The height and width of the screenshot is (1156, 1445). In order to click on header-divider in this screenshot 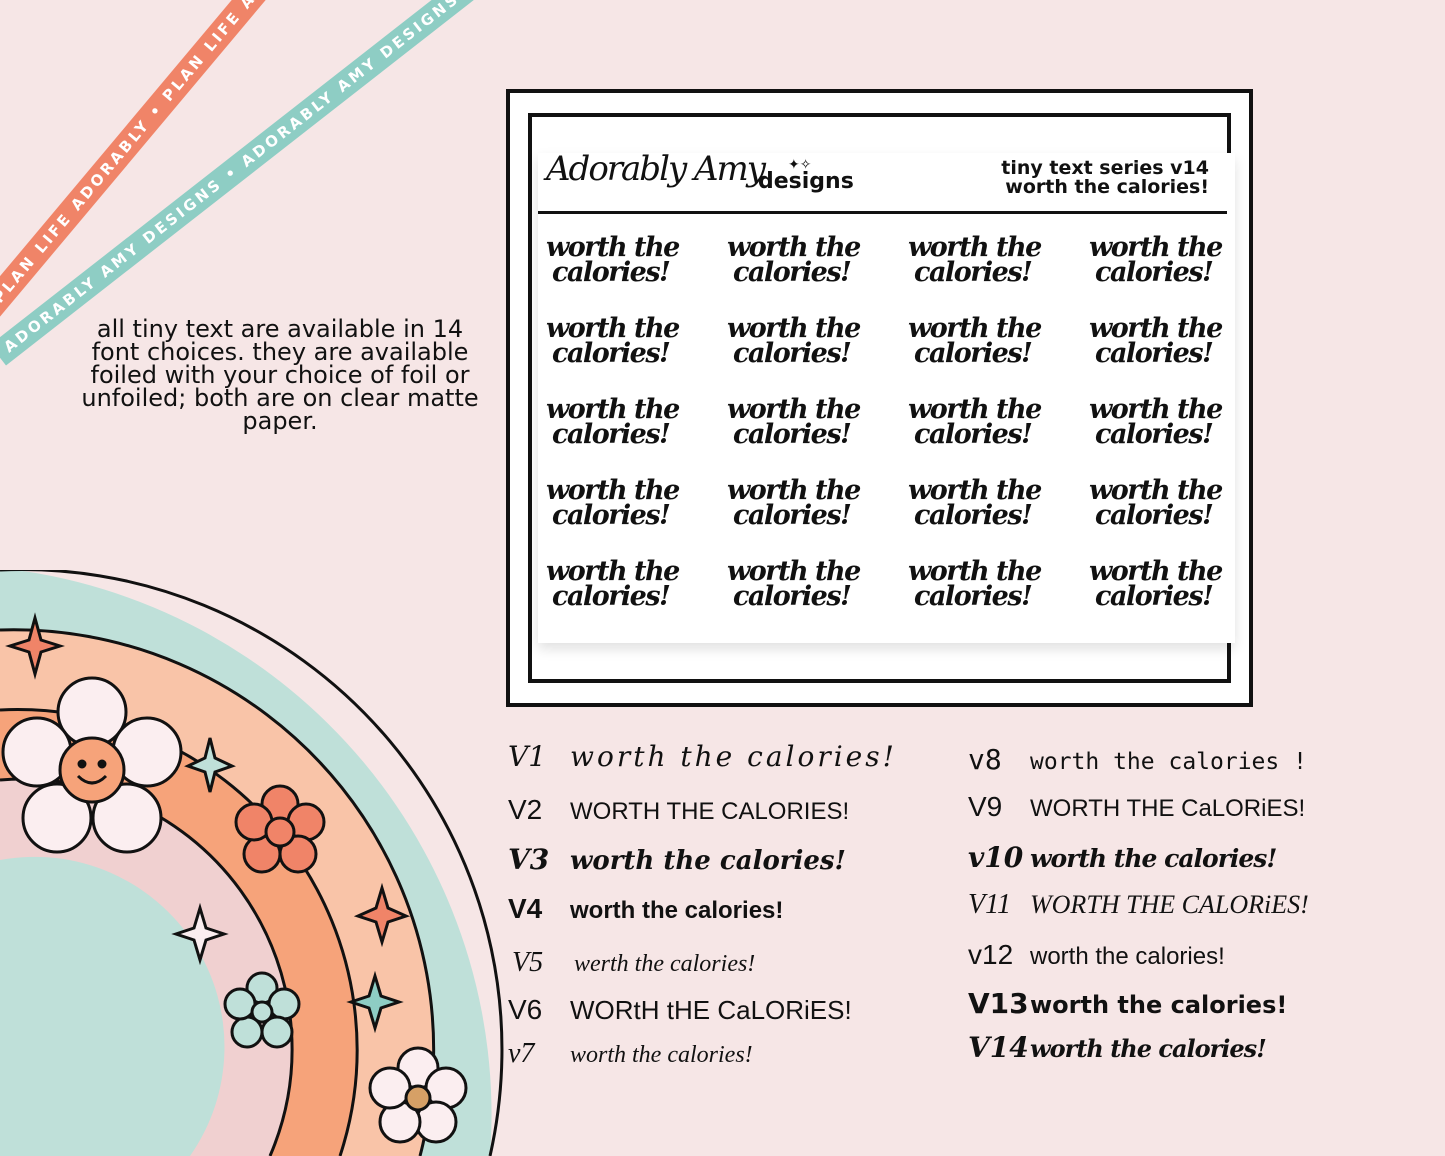, I will do `click(882, 212)`.